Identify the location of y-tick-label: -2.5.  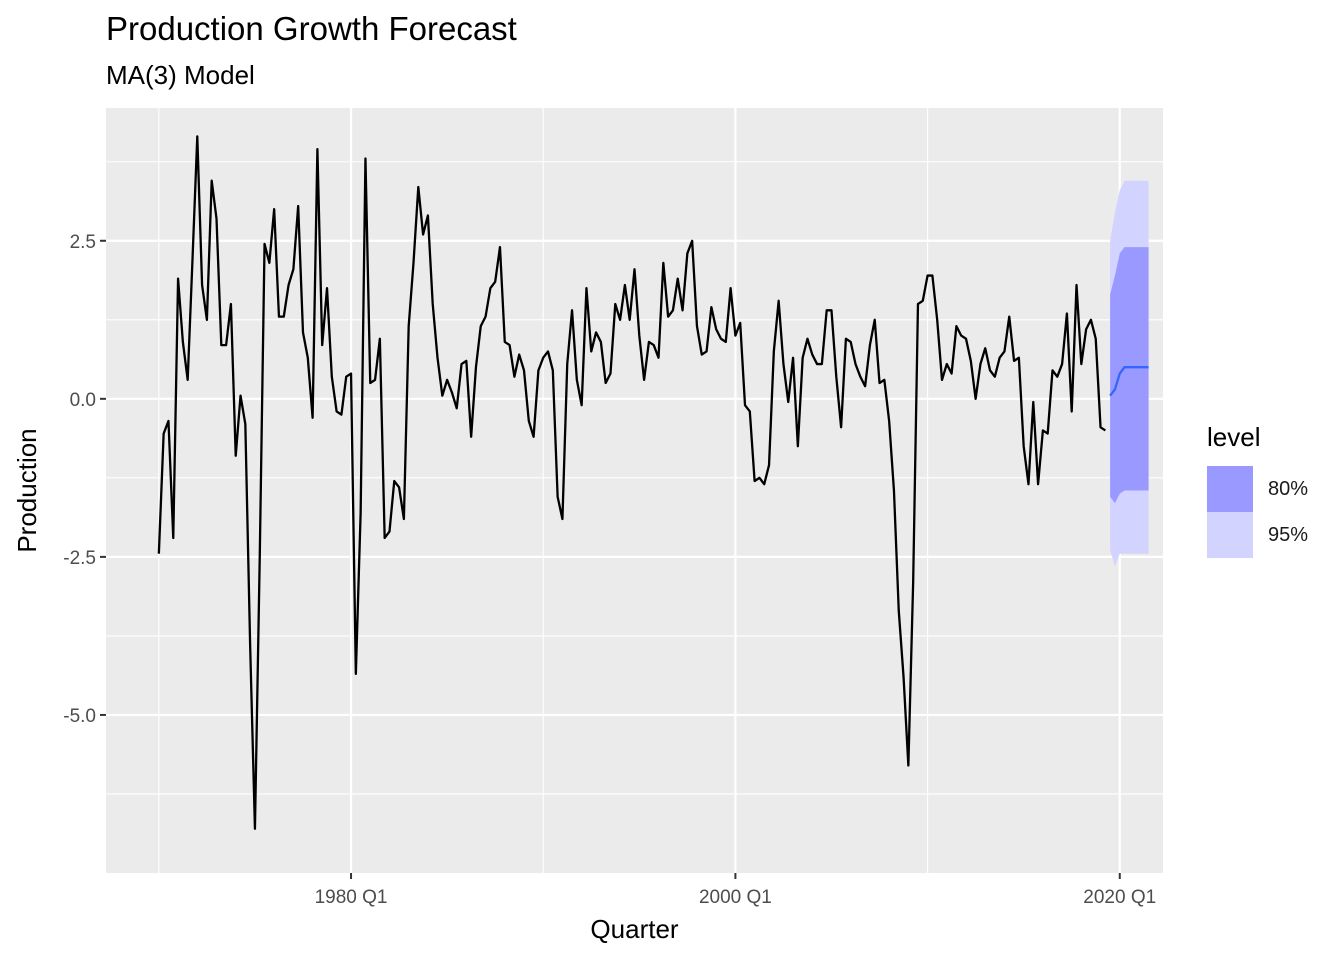
(79, 558).